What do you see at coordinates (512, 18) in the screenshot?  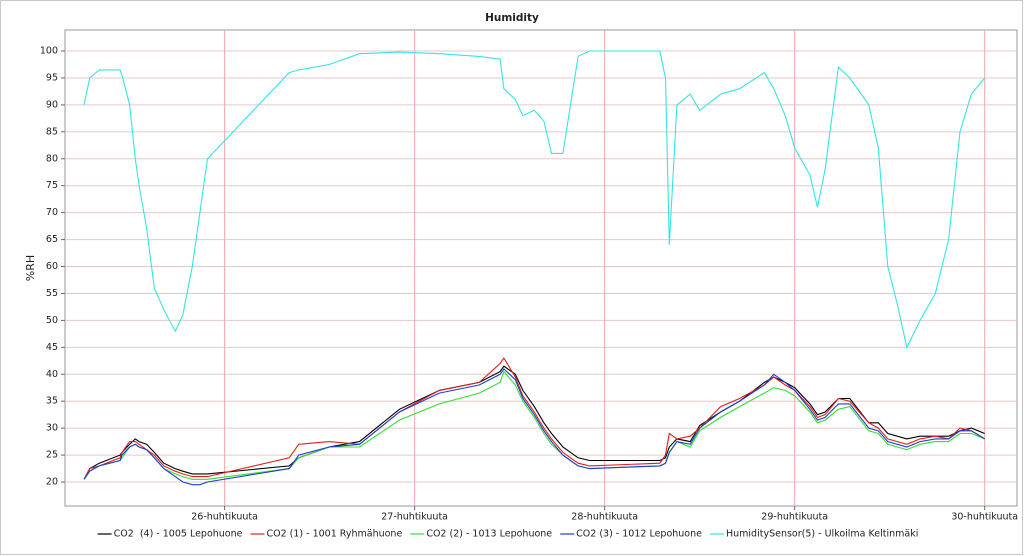 I see `chart-title: Humidity` at bounding box center [512, 18].